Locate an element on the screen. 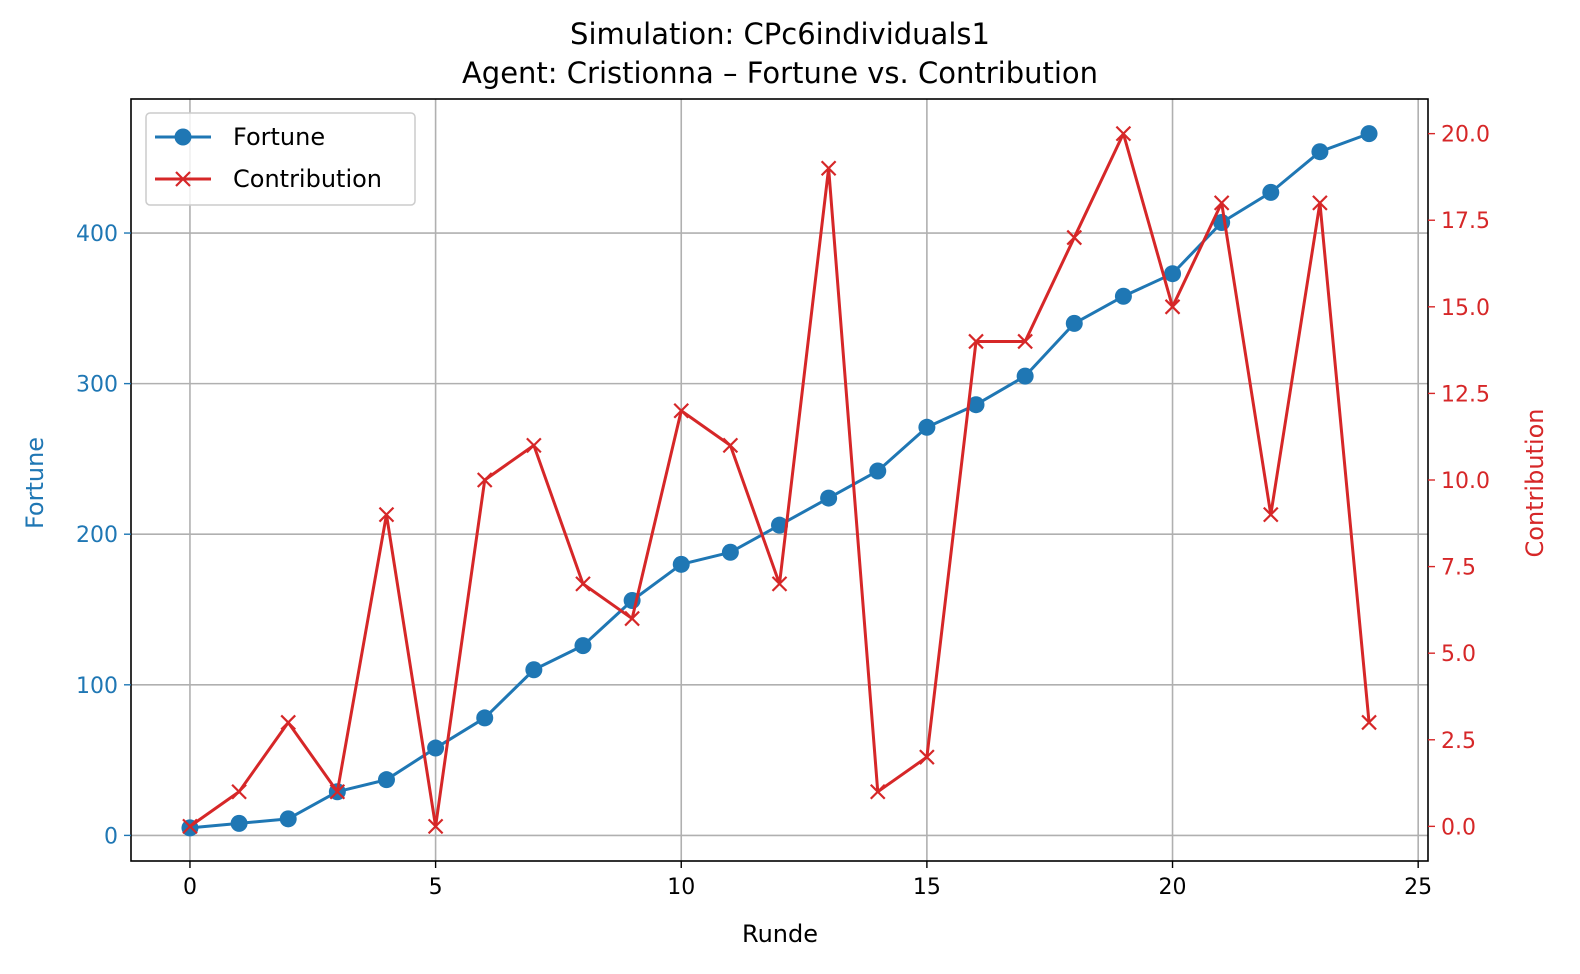 This screenshot has width=1580, height=974. x-tick-label-4: 20 is located at coordinates (1173, 887).